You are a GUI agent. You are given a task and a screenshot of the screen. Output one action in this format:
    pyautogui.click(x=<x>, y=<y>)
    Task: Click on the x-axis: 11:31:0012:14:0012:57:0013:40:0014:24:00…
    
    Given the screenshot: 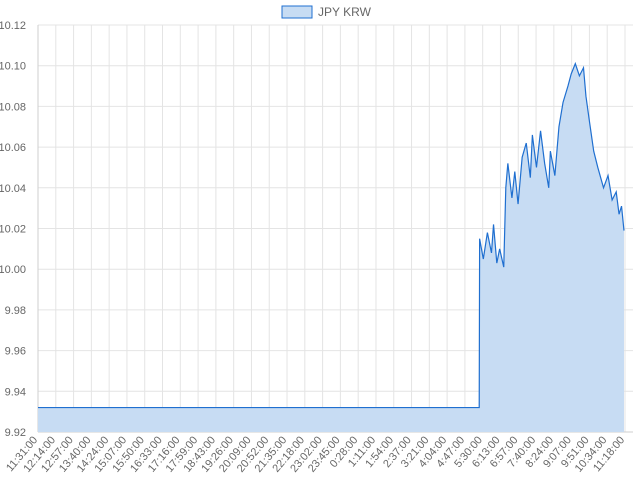 What is the action you would take?
    pyautogui.click(x=315, y=454)
    